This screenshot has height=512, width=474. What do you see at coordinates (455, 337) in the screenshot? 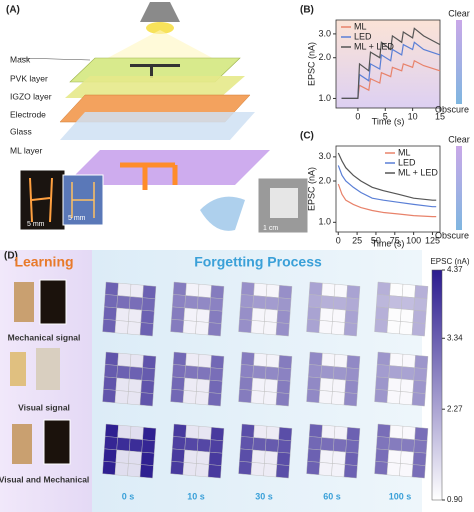
I see `colorbar-tick-label: 3.34` at bounding box center [455, 337].